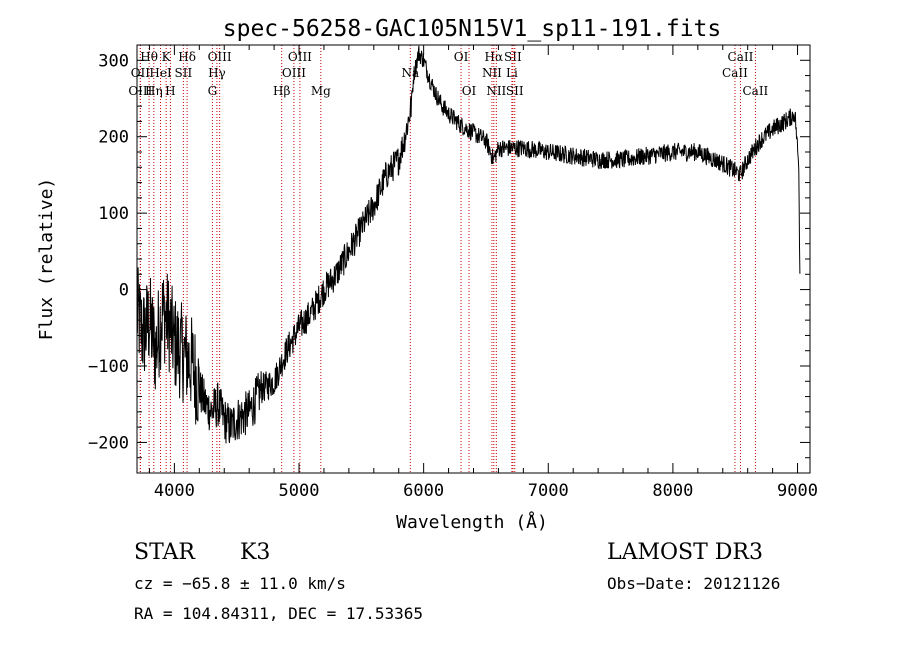 The width and height of the screenshot is (900, 649). I want to click on x-tick-label: 6000, so click(423, 491).